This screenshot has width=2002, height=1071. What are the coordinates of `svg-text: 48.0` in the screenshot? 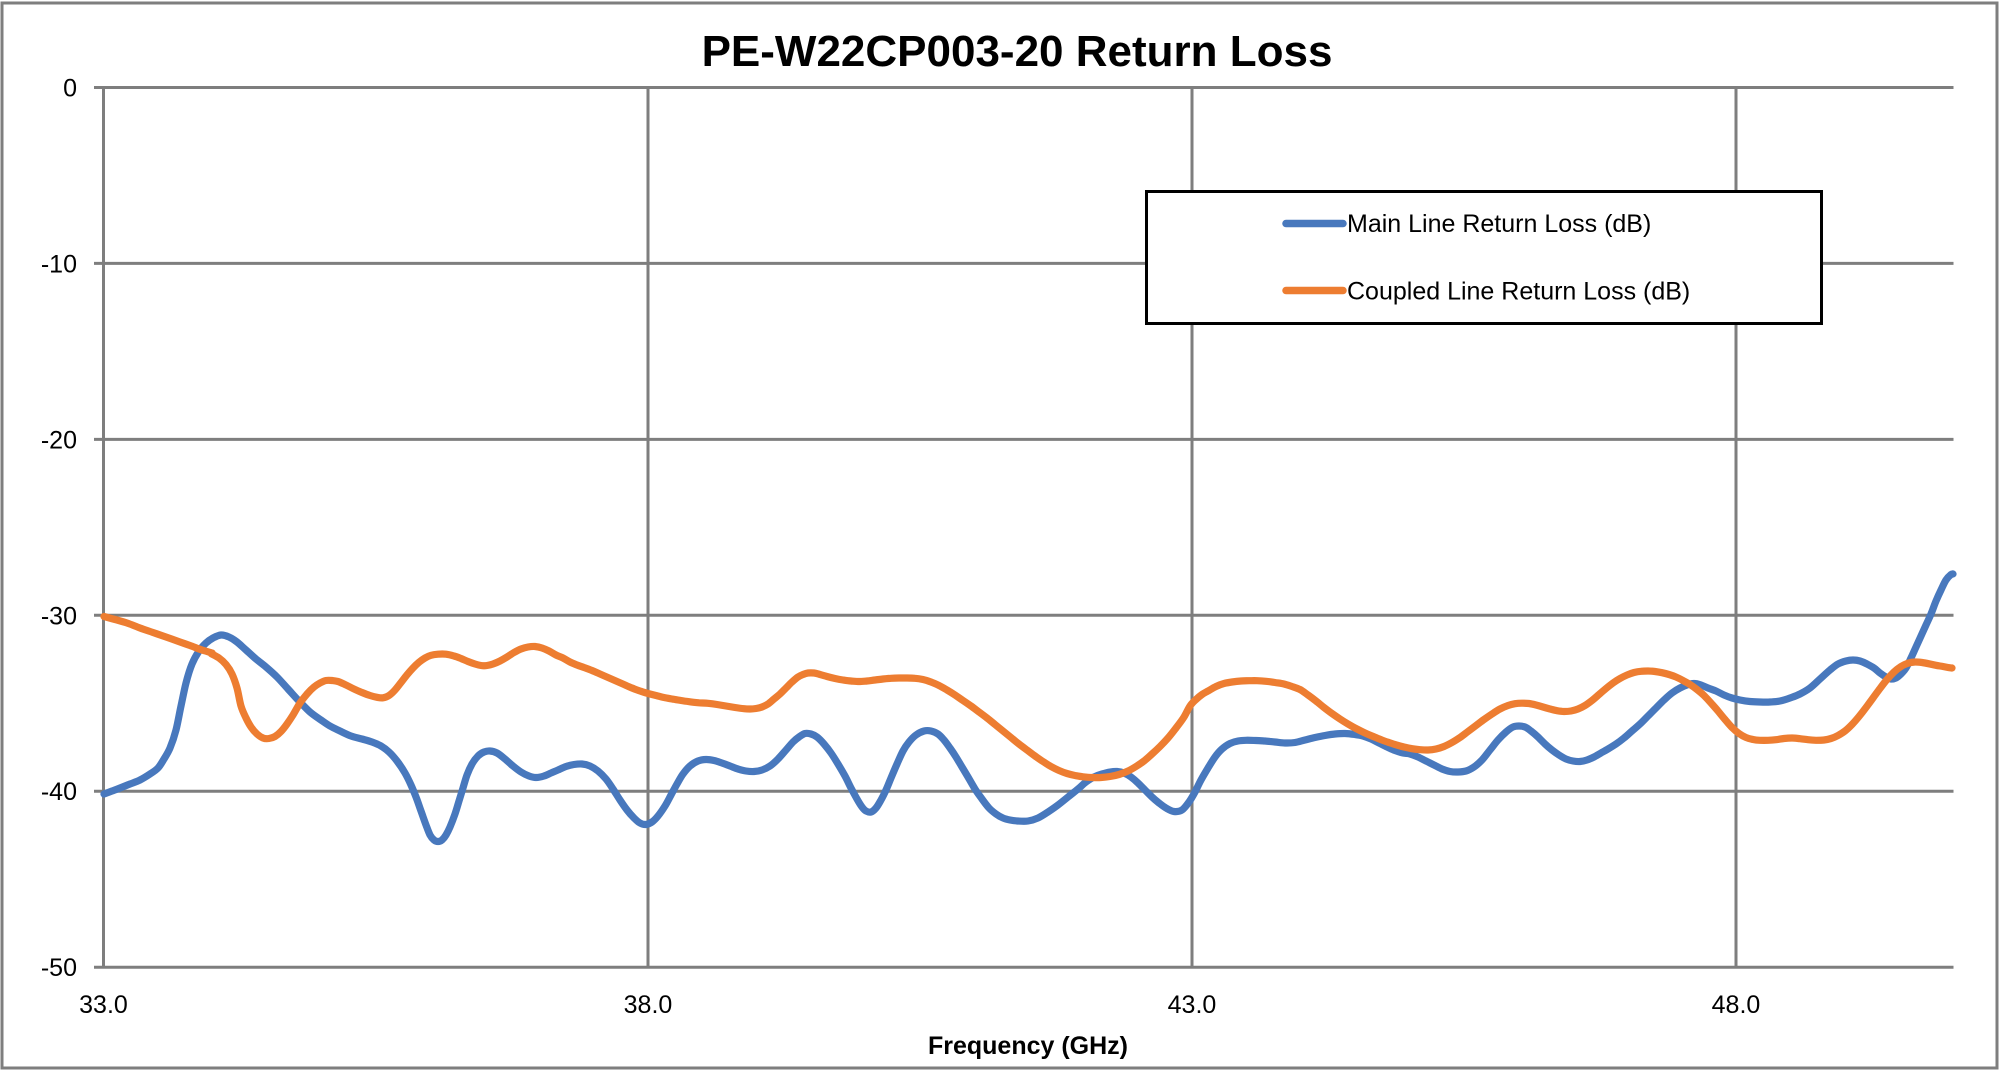 It's located at (1736, 1005).